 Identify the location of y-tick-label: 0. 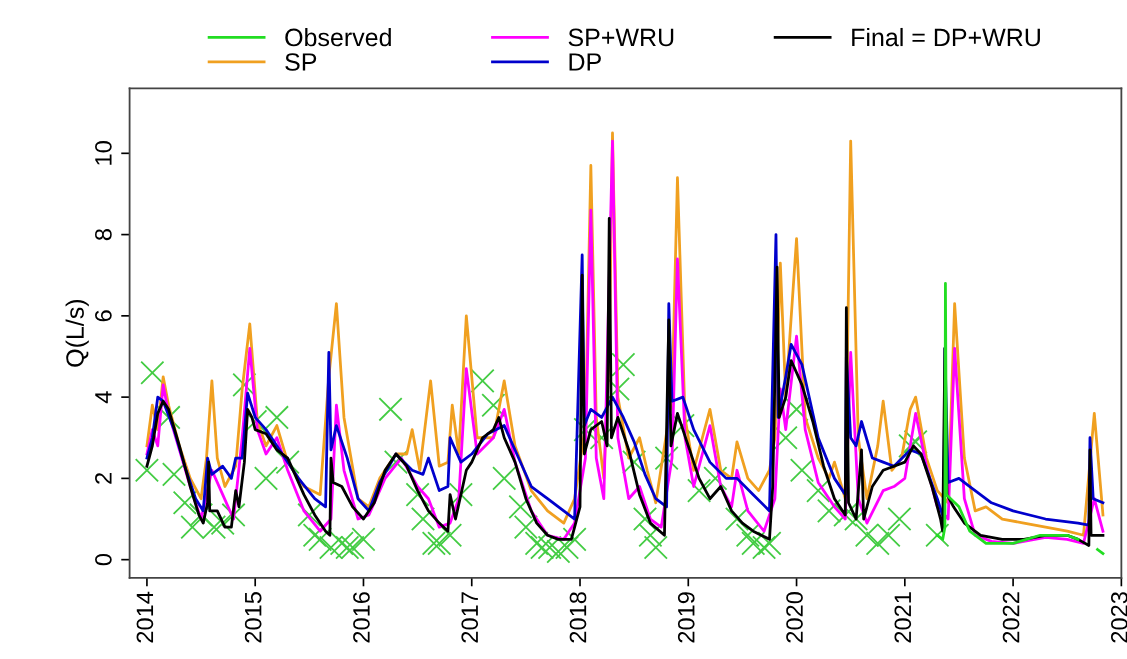
(103, 560).